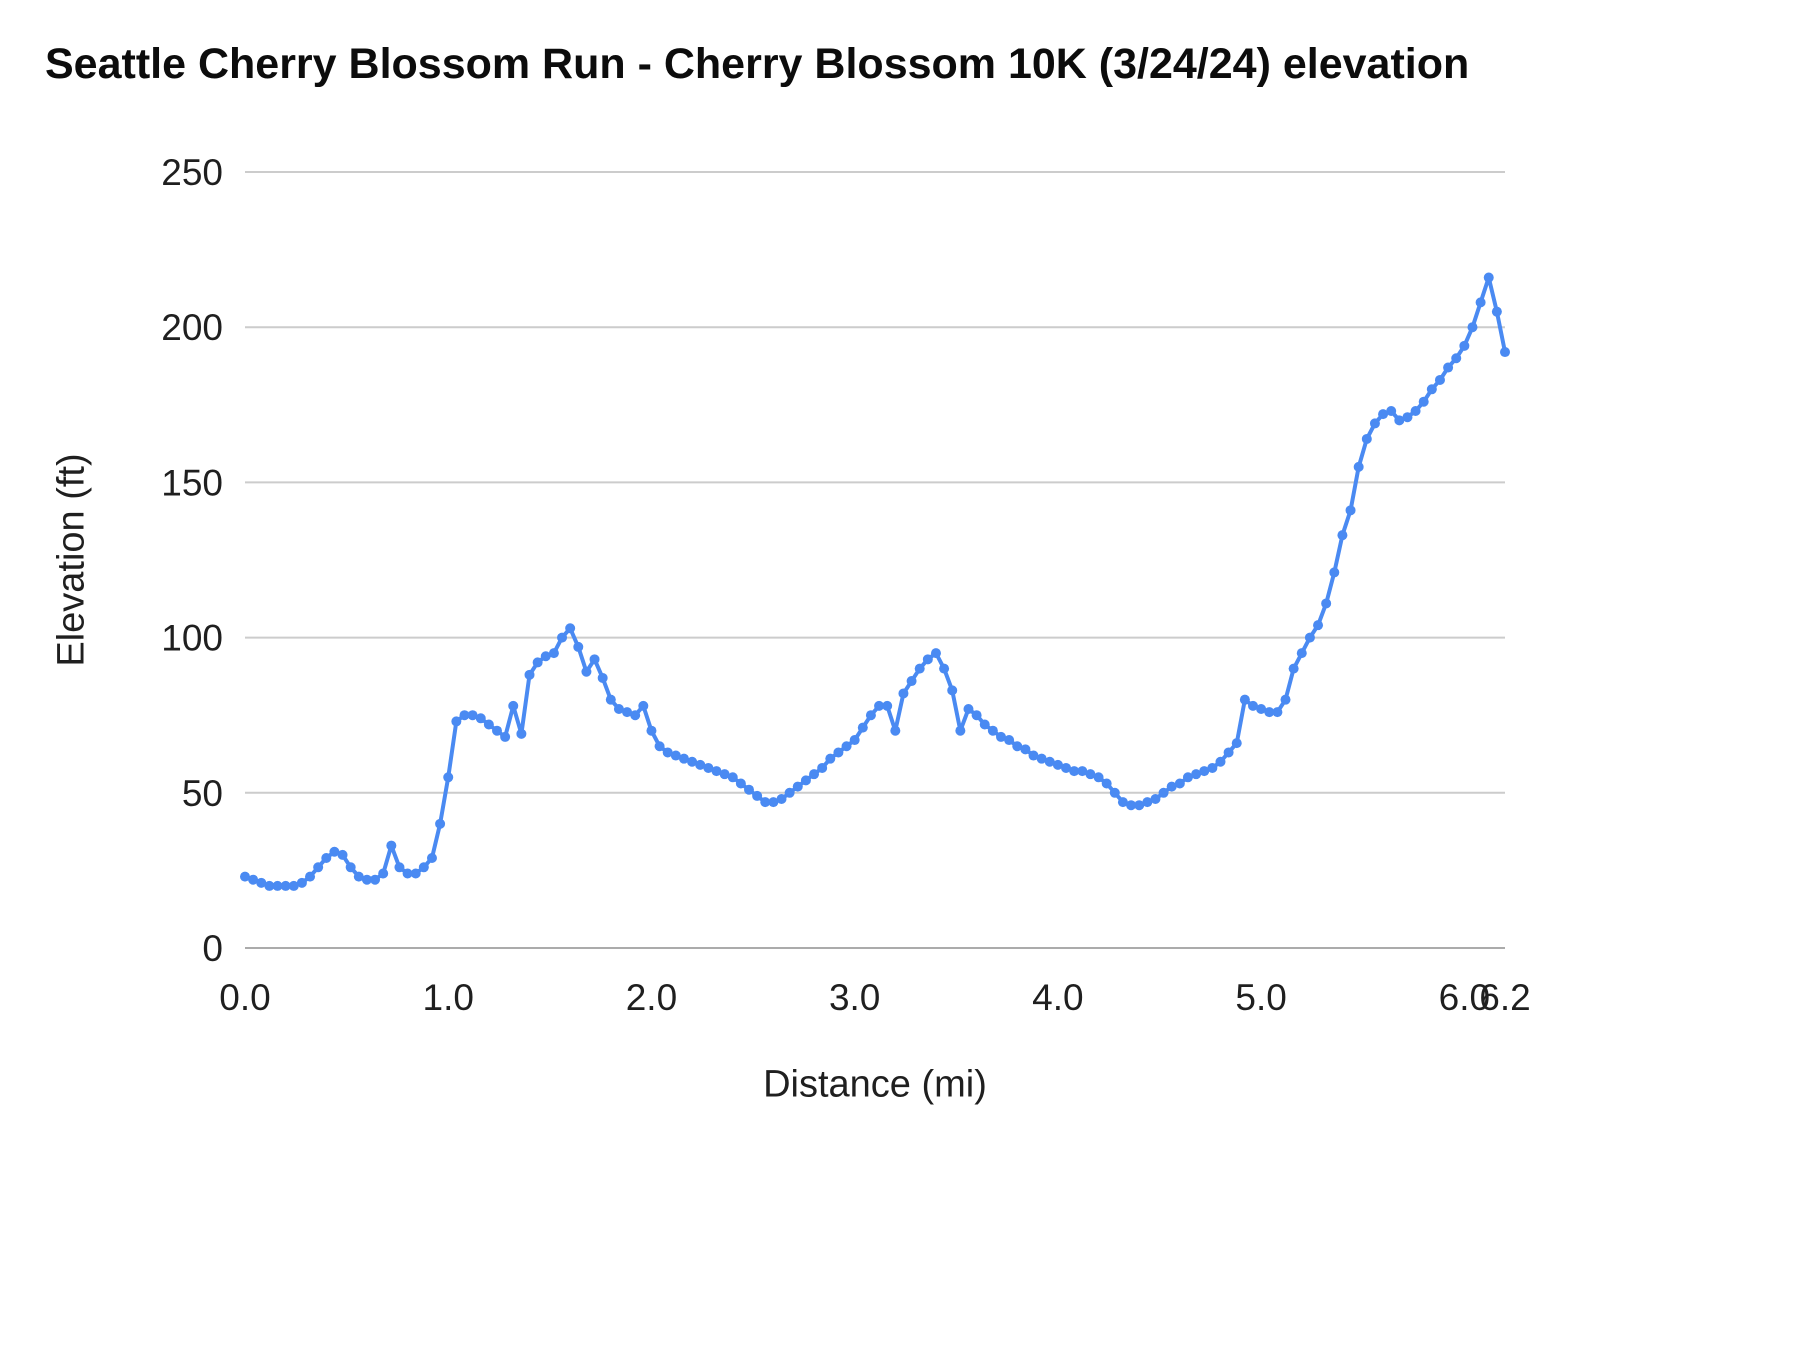 Image resolution: width=1800 pixels, height=1350 pixels. What do you see at coordinates (192, 327) in the screenshot?
I see `y-tick-label: 200` at bounding box center [192, 327].